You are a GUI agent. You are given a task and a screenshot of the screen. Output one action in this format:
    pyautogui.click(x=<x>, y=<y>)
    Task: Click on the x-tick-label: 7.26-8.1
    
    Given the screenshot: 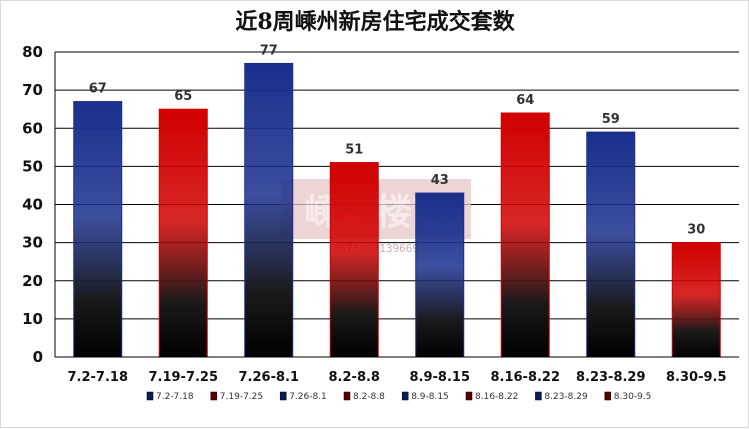 What is the action you would take?
    pyautogui.click(x=269, y=377)
    